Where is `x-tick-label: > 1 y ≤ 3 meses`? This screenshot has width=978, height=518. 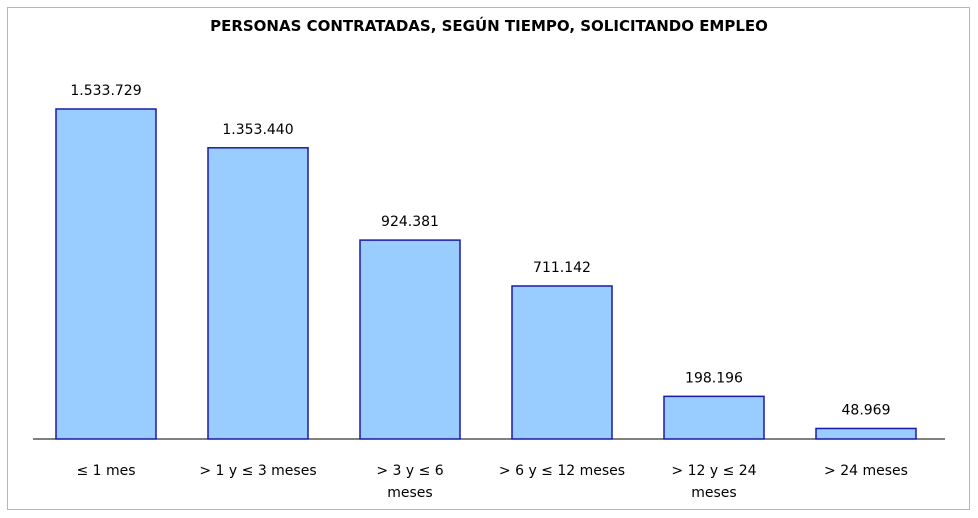
x-tick-label: > 1 y ≤ 3 meses is located at coordinates (258, 471).